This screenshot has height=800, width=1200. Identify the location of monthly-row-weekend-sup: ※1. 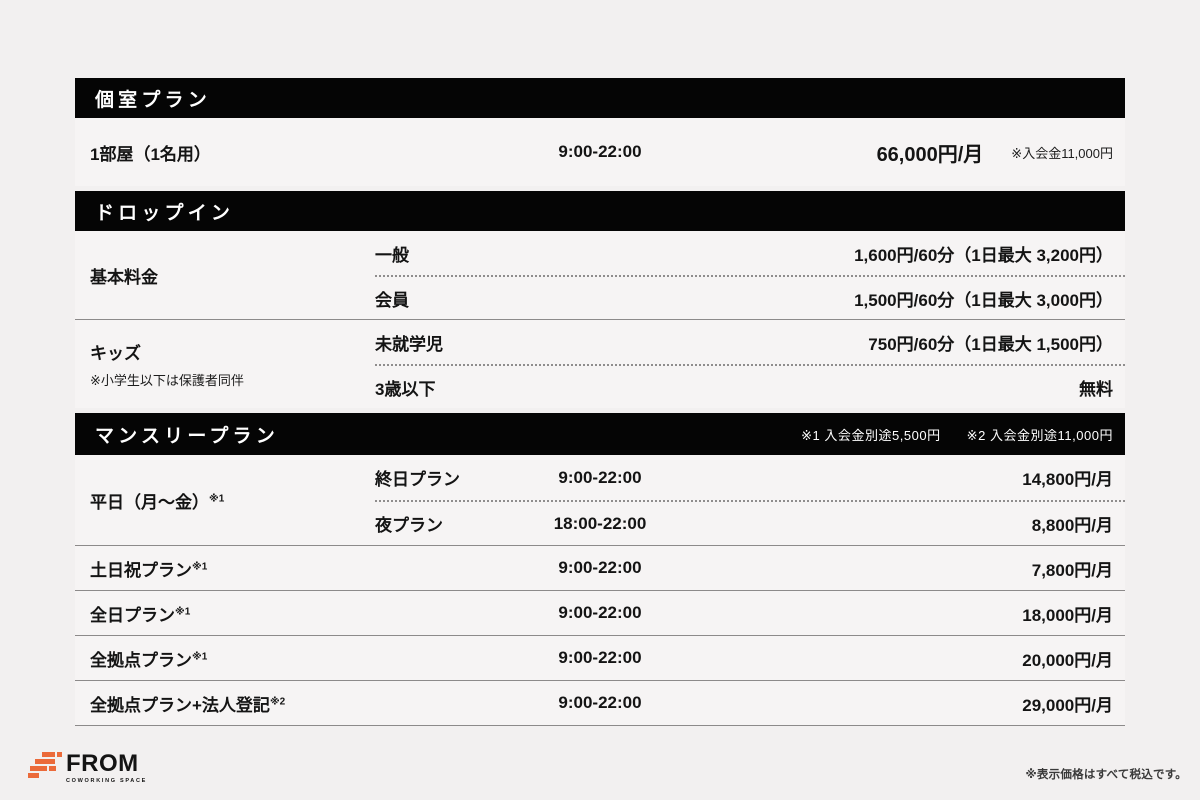
(200, 566).